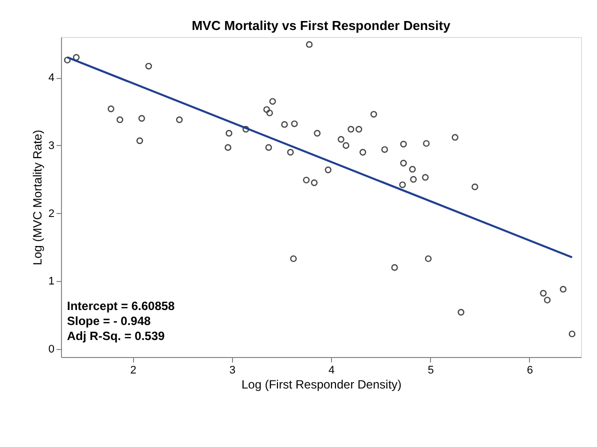 Image resolution: width=597 pixels, height=447 pixels. I want to click on y-tick-label: 2, so click(51, 214).